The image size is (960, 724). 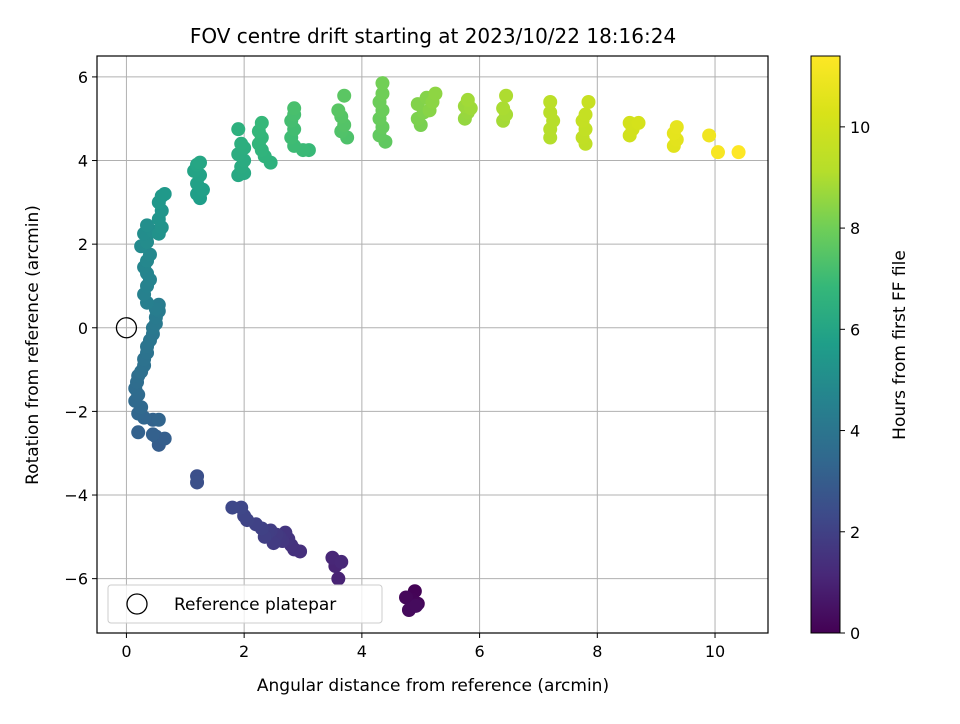 What do you see at coordinates (83, 161) in the screenshot?
I see `y-tick-label: 4` at bounding box center [83, 161].